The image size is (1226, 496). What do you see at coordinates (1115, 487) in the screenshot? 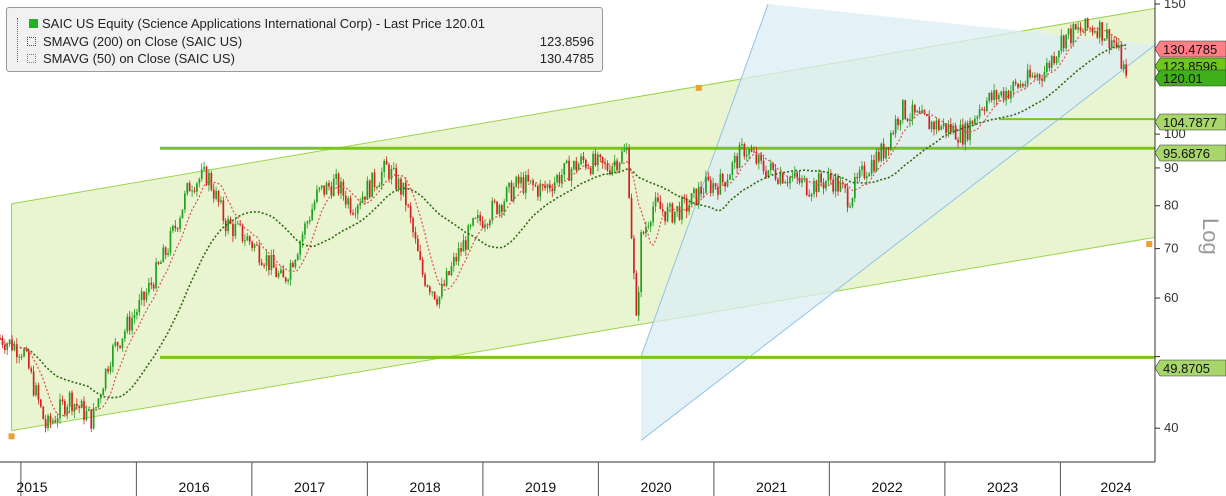
I see `x-tick-label-2024: 2024` at bounding box center [1115, 487].